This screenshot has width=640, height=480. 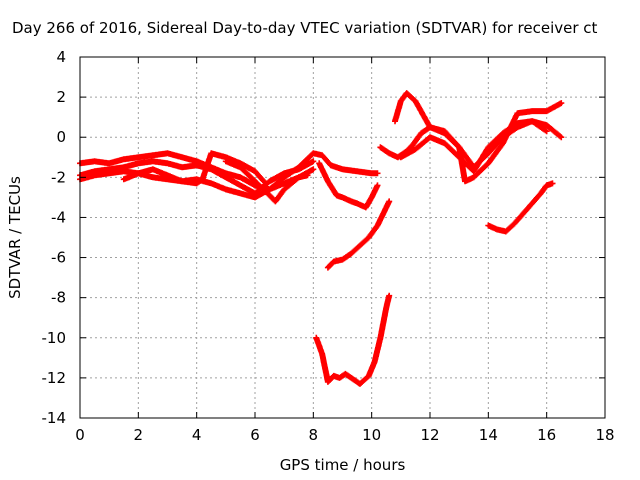 I want to click on x-tick-label: 4, so click(x=197, y=435).